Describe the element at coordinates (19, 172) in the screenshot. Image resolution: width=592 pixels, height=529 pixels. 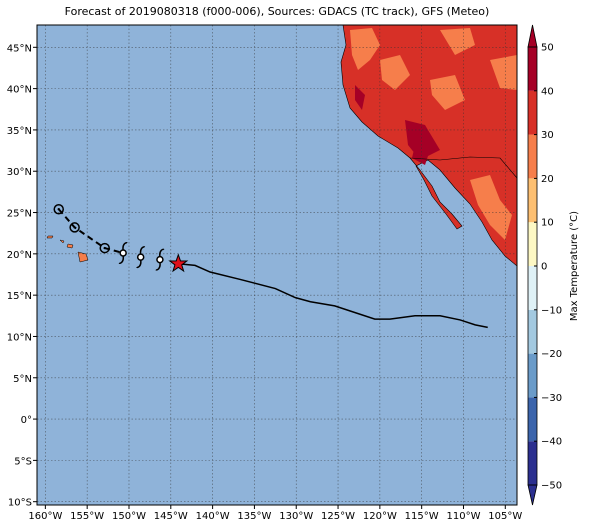
I see `y-tick-label: 30°N` at that location.